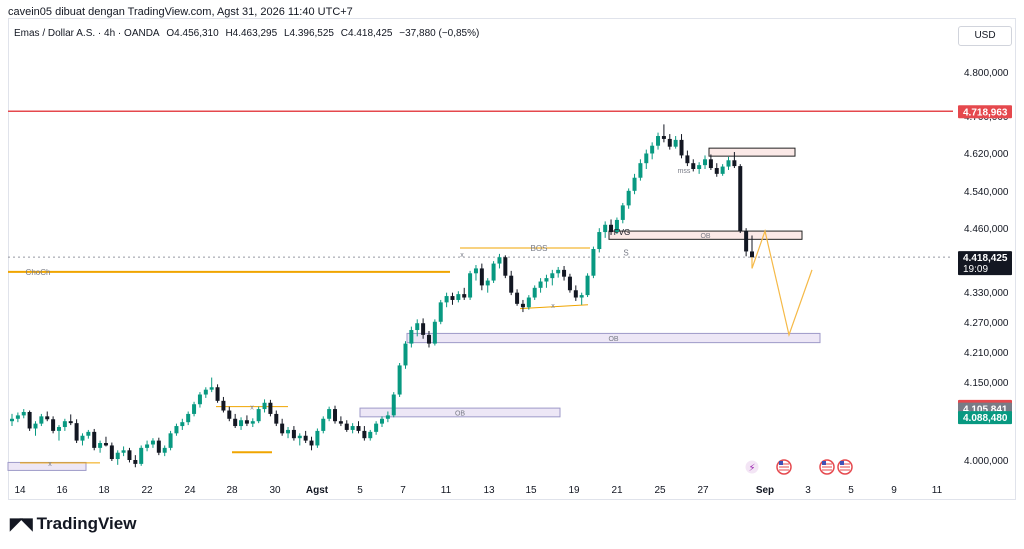 This screenshot has width=1024, height=549. Describe the element at coordinates (765, 490) in the screenshot. I see `x-tick-label: Sep` at that location.